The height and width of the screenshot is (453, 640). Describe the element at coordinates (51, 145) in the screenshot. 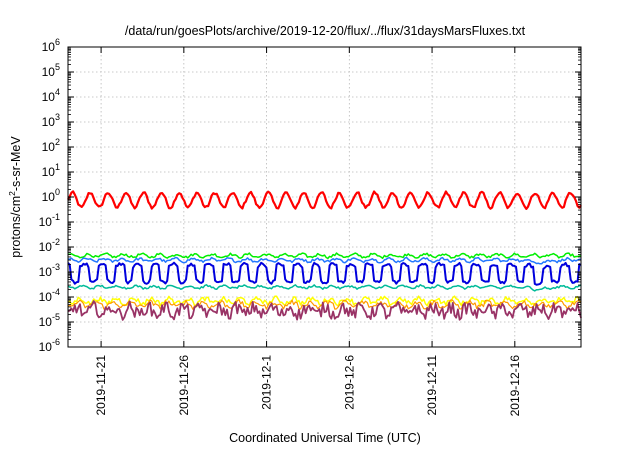

I see `y-tick-label: 10²` at that location.